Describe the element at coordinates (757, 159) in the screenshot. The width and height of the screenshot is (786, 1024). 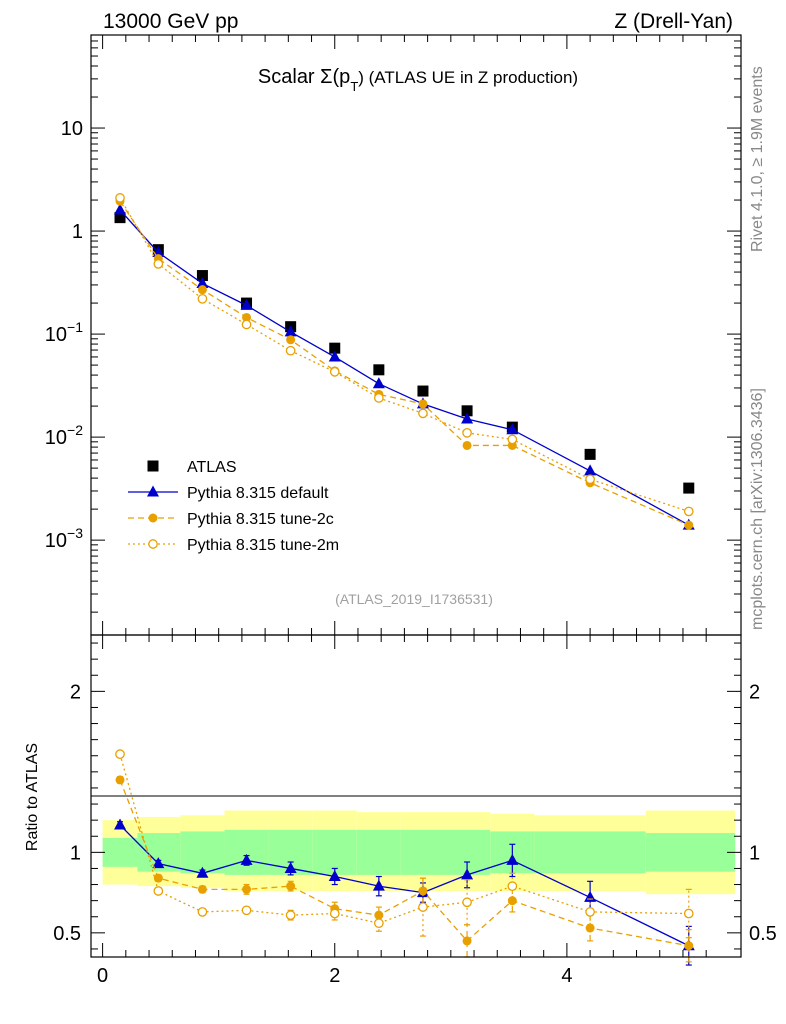
I see `rivet-version-label: Rivet 4.1.0, ≥ 1.9M events` at that location.